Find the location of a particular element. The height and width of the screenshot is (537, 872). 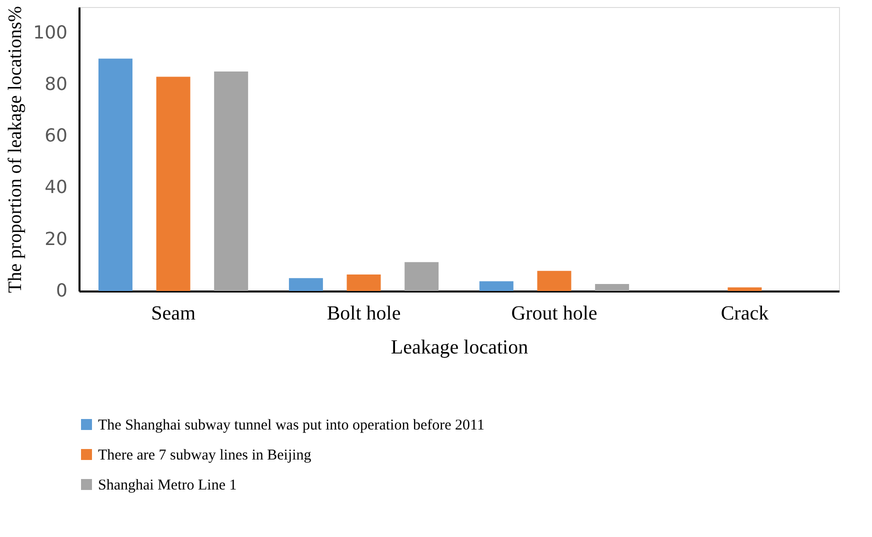

legend-label: Shanghai Metro Line 1 is located at coordinates (167, 486).